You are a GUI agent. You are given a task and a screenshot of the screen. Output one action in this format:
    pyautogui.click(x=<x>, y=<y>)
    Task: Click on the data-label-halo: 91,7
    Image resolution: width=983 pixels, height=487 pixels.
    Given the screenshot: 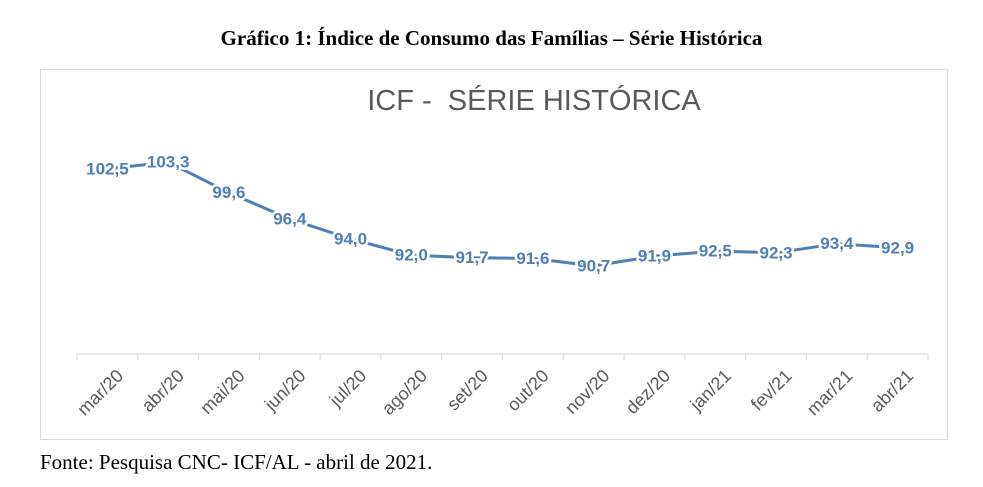 What is the action you would take?
    pyautogui.click(x=472, y=257)
    